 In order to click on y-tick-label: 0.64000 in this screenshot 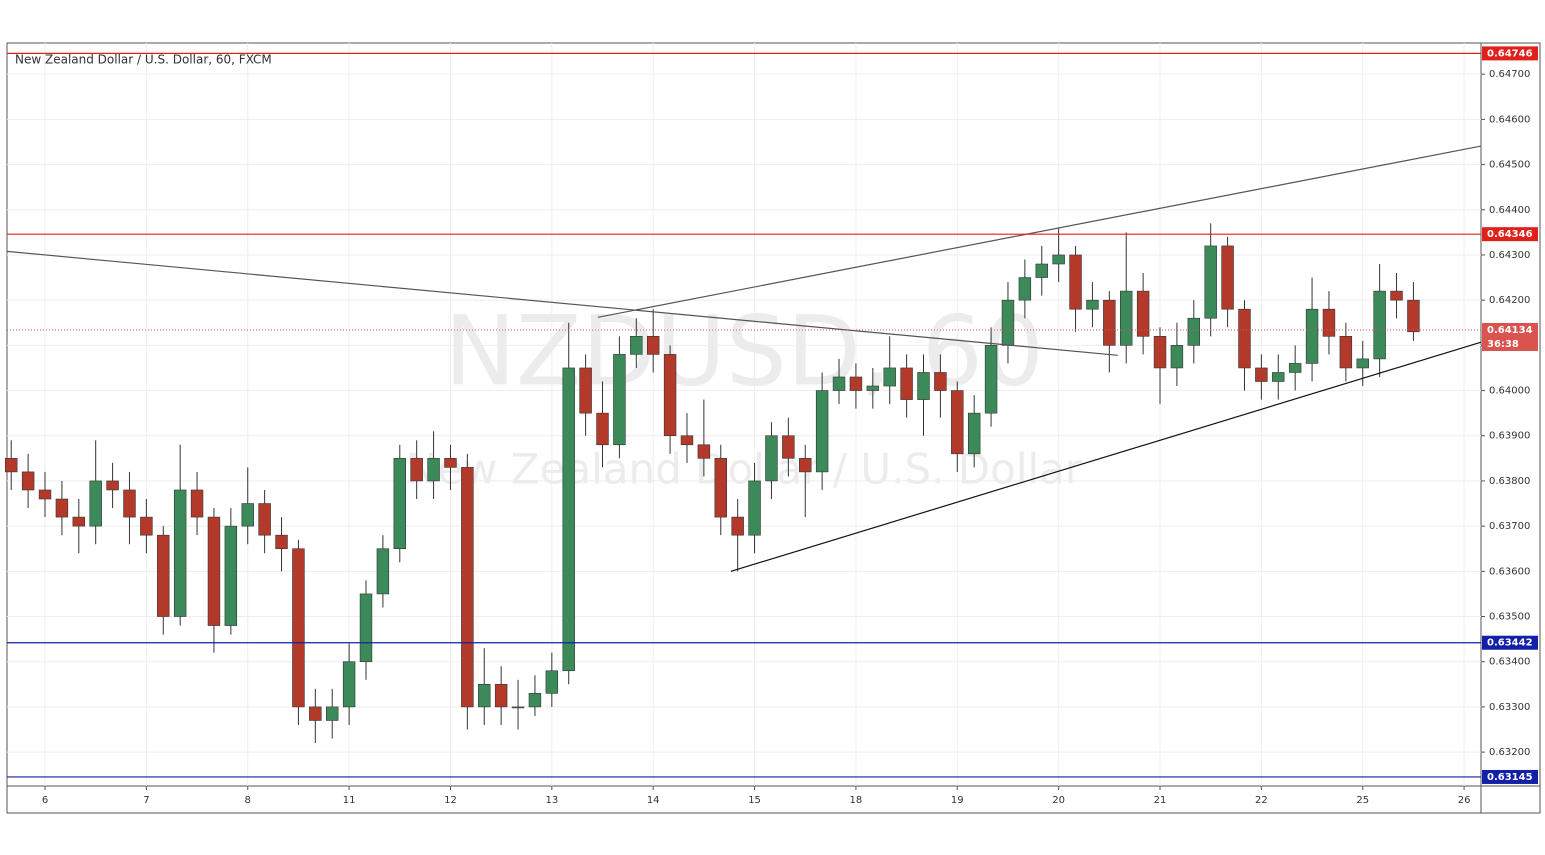, I will do `click(1509, 391)`.